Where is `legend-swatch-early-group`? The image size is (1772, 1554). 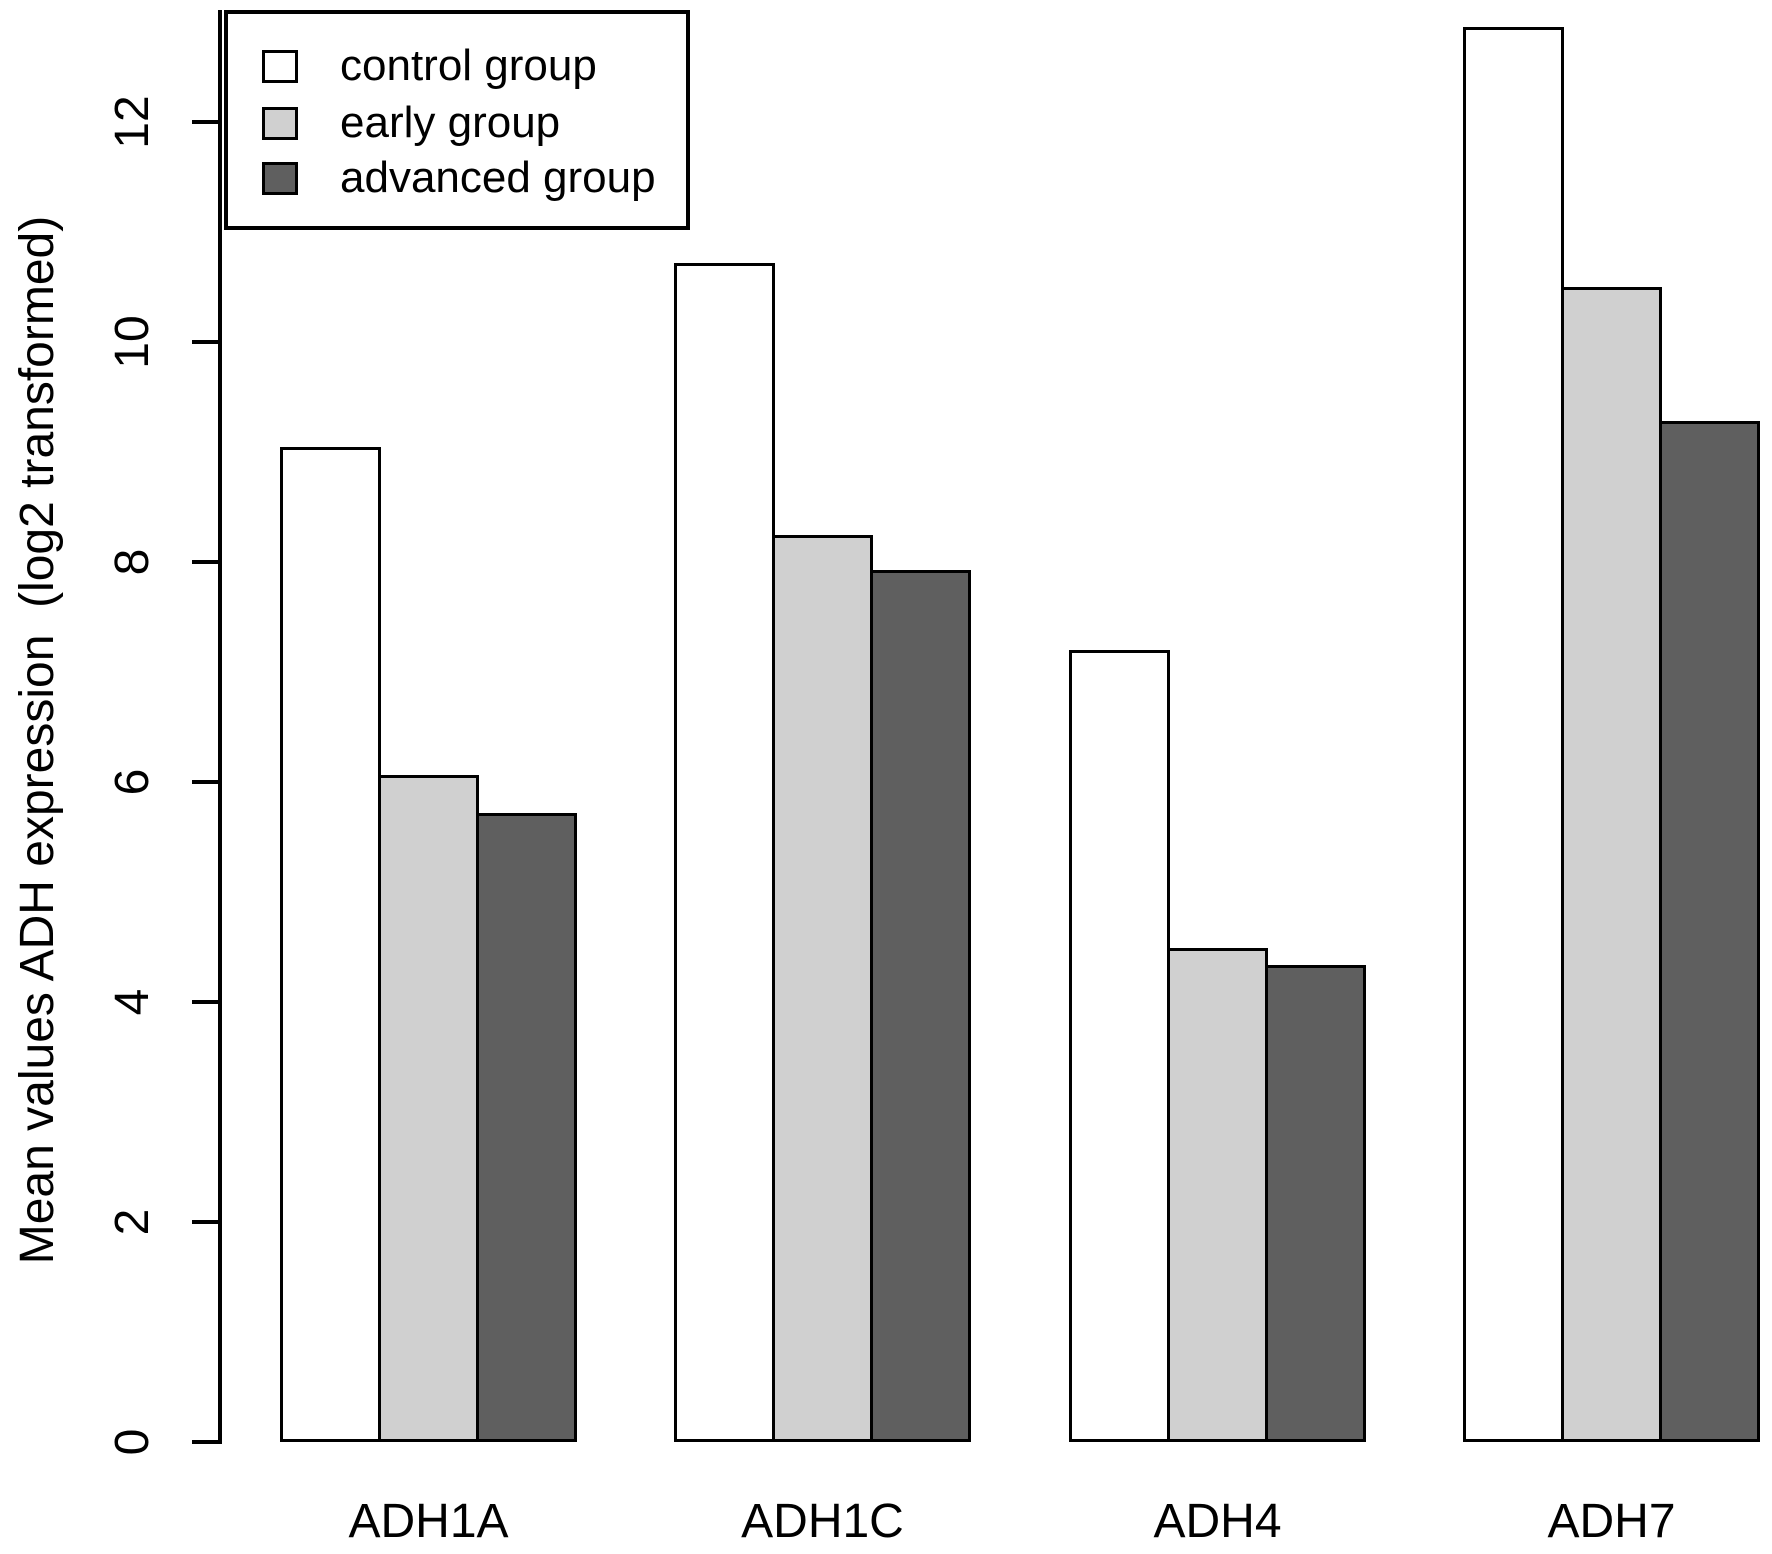 legend-swatch-early-group is located at coordinates (280, 123).